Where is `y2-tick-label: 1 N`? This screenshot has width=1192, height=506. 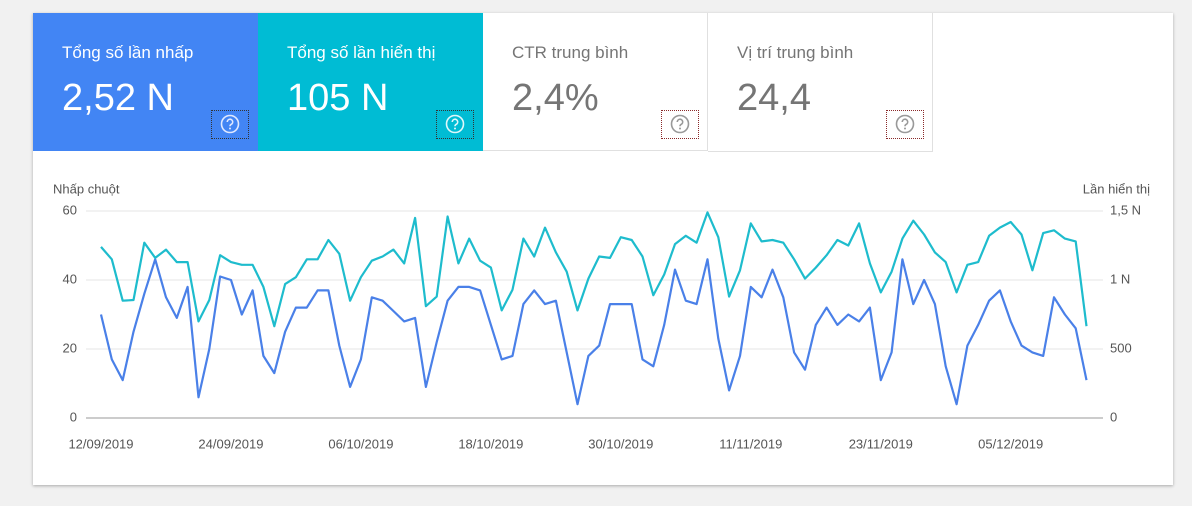
y2-tick-label: 1 N is located at coordinates (1120, 278).